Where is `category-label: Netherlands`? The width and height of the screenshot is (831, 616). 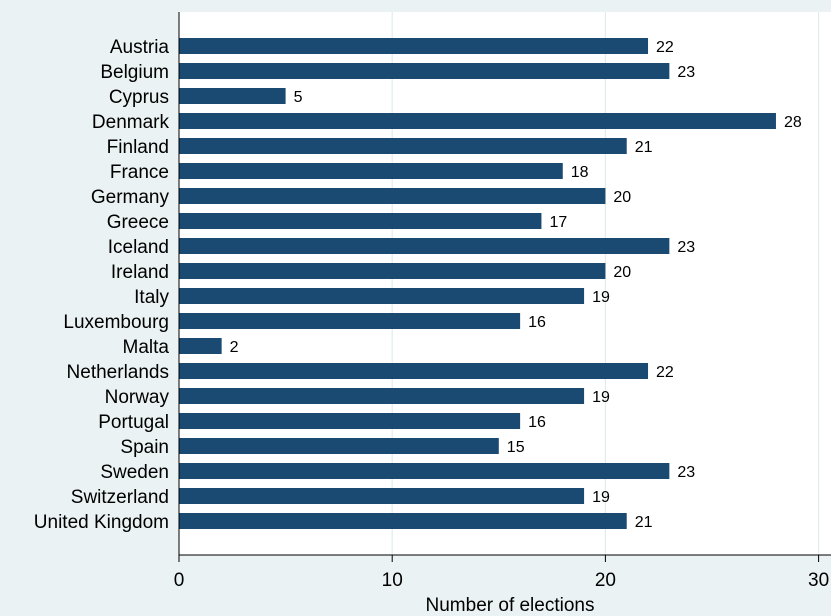 category-label: Netherlands is located at coordinates (118, 372).